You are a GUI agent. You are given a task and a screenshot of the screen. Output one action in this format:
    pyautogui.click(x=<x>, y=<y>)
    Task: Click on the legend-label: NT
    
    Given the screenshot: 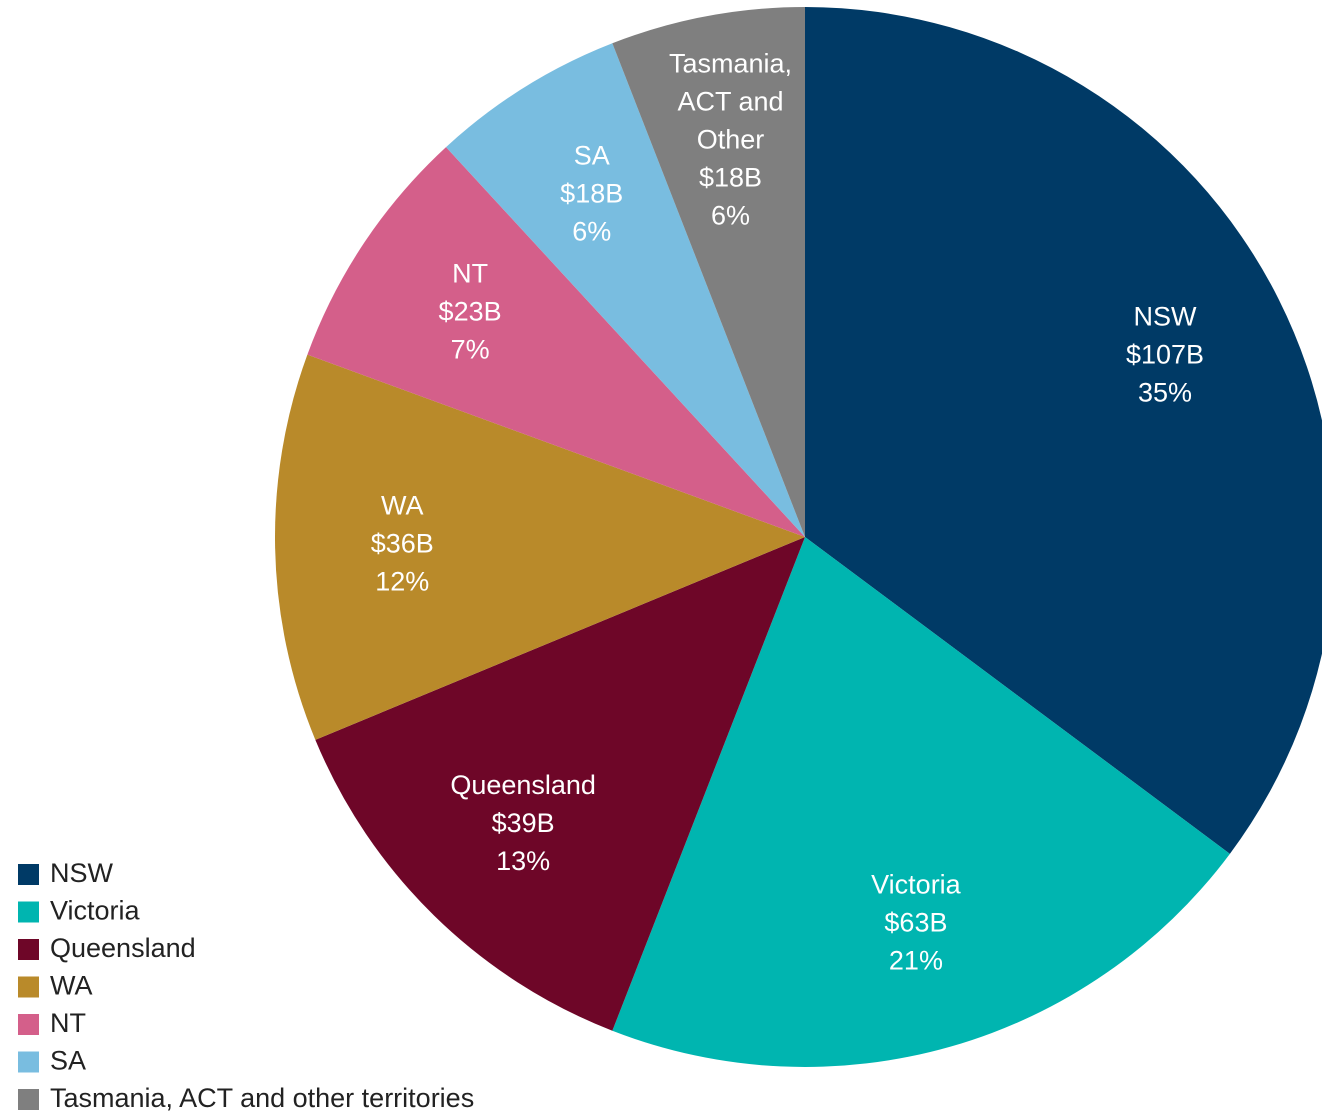 What is the action you would take?
    pyautogui.click(x=68, y=1023)
    